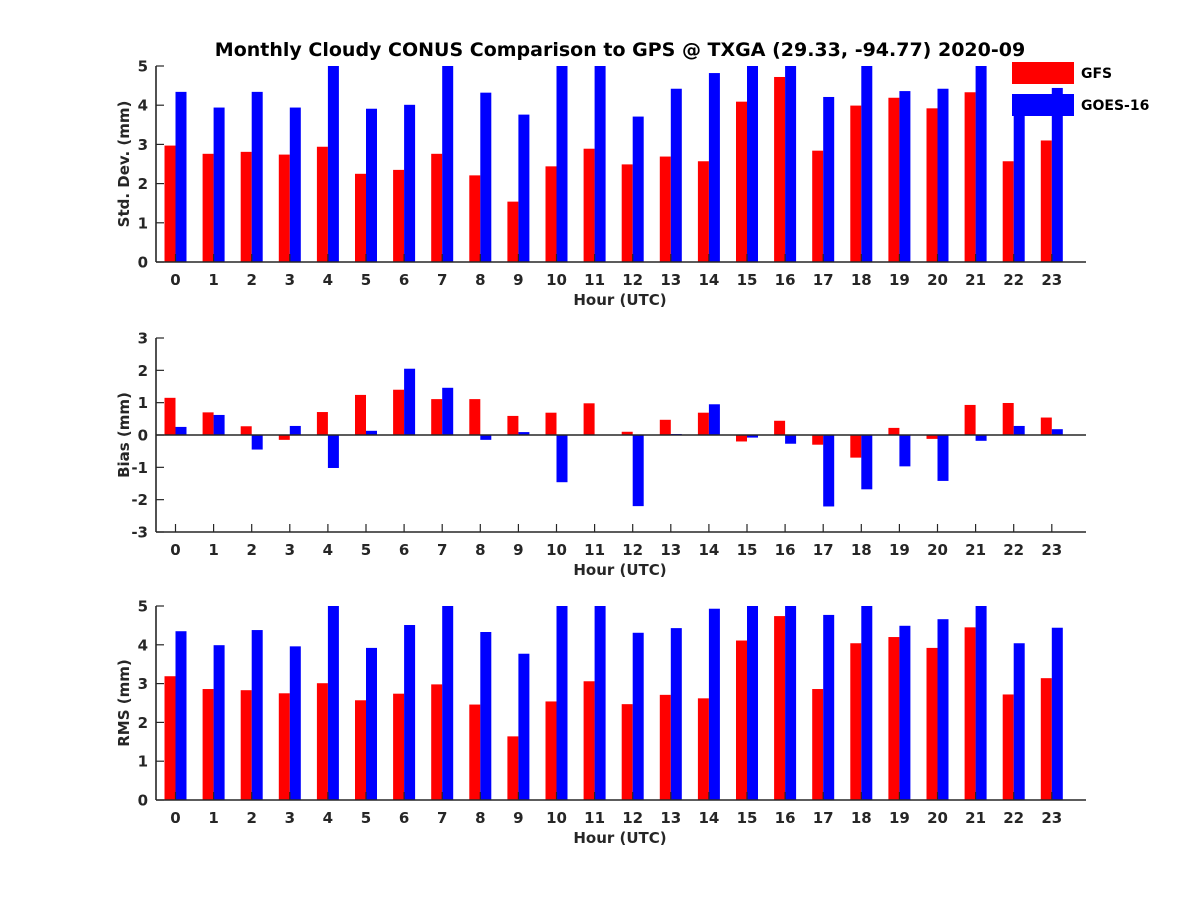 The height and width of the screenshot is (900, 1200). Describe the element at coordinates (213, 550) in the screenshot. I see `x-tick-label: 1` at that location.